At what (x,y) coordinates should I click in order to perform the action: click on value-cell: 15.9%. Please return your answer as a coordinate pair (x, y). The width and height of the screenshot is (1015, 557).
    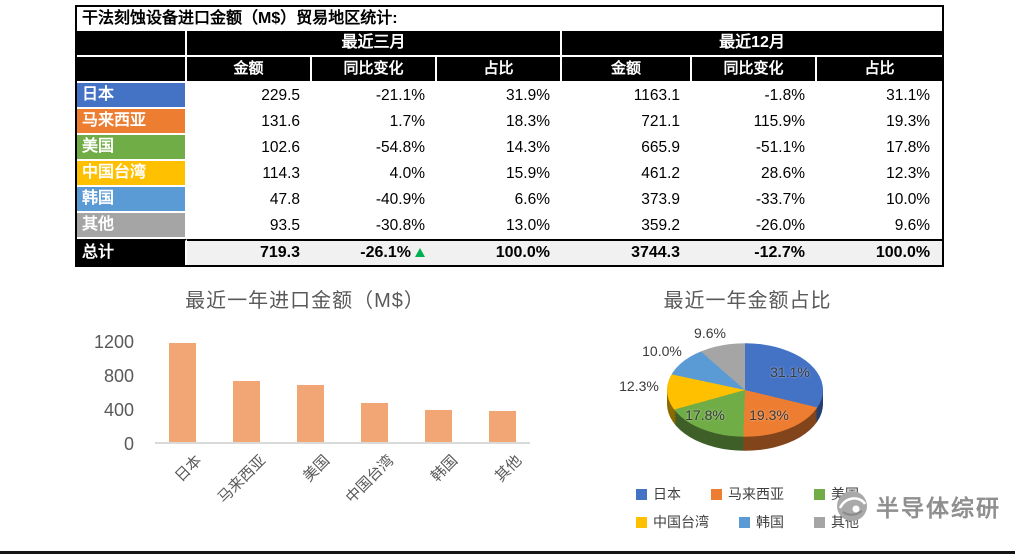
    Looking at the image, I should click on (499, 174).